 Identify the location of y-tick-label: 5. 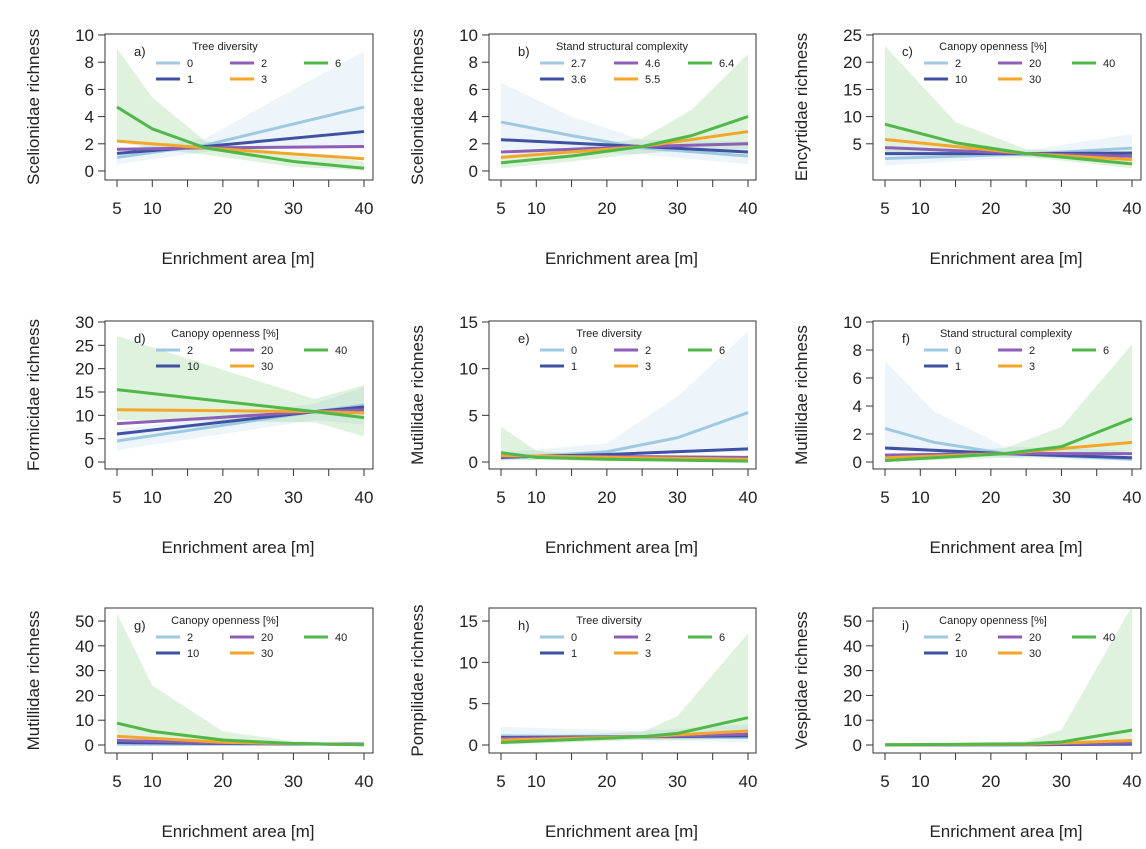
(857, 144).